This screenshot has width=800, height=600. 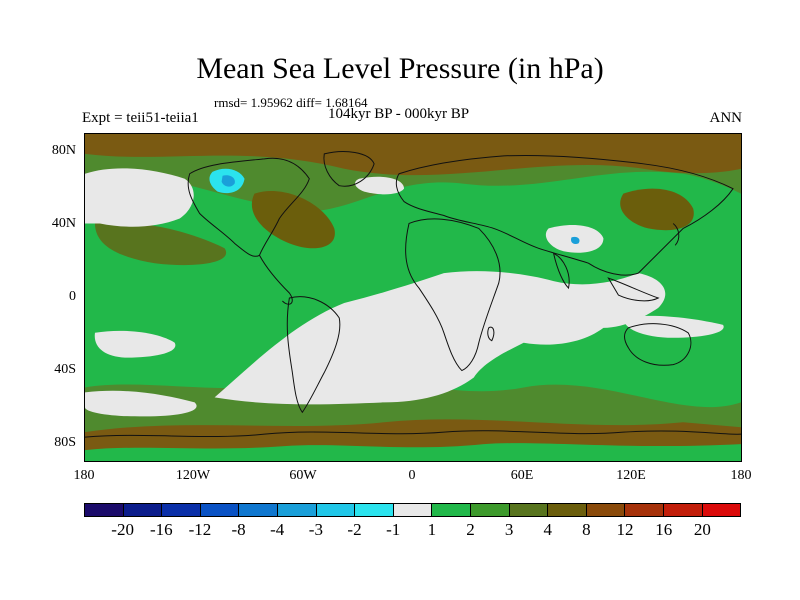 What do you see at coordinates (400, 68) in the screenshot?
I see `map-title: Mean Sea Level Pressure (in hPa)` at bounding box center [400, 68].